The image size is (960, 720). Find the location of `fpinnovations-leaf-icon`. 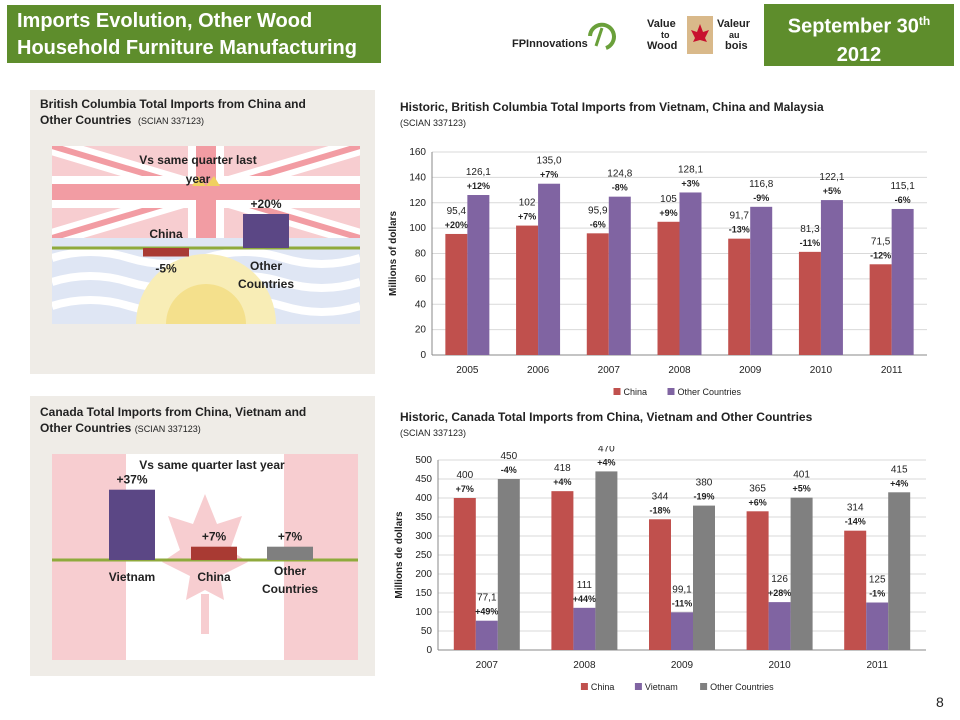

fpinnovations-leaf-icon is located at coordinates (602, 36).